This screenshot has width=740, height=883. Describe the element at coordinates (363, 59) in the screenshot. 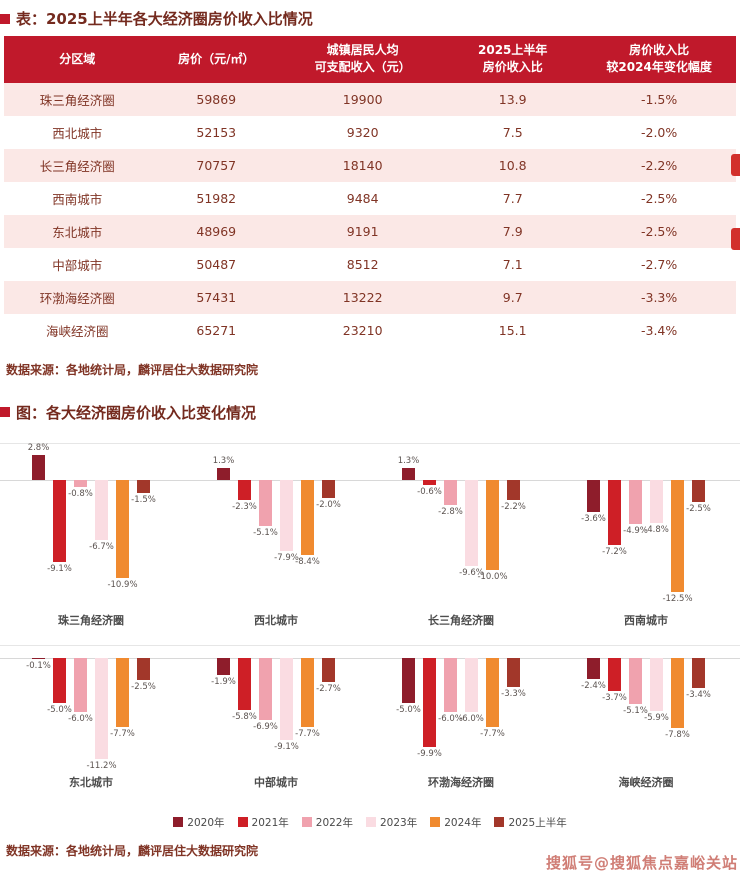

I see `table-header-cell: 城镇居民人均 可支配收入（元）` at that location.